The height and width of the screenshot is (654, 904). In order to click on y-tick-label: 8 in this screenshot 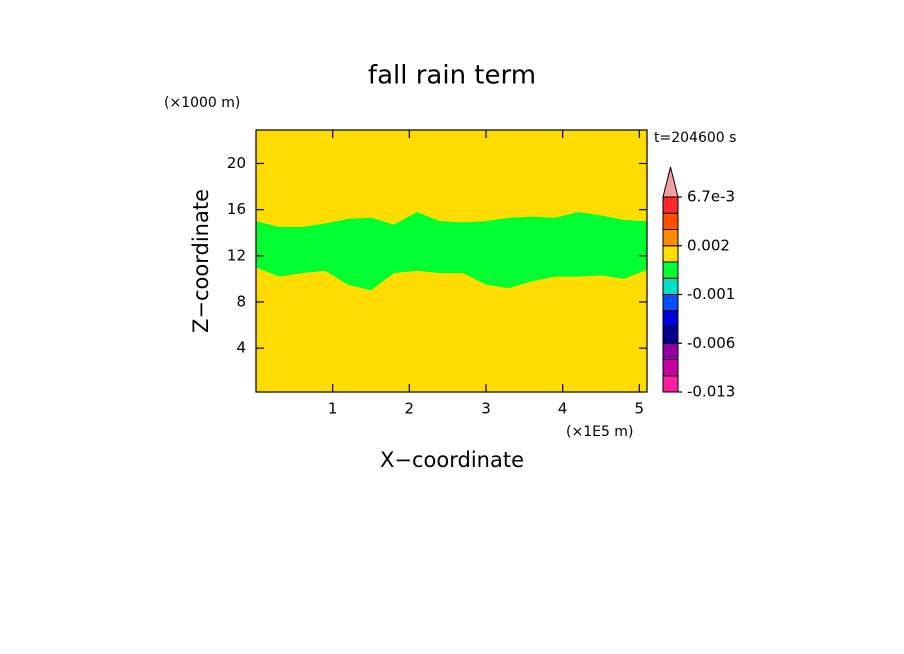, I will do `click(241, 301)`.